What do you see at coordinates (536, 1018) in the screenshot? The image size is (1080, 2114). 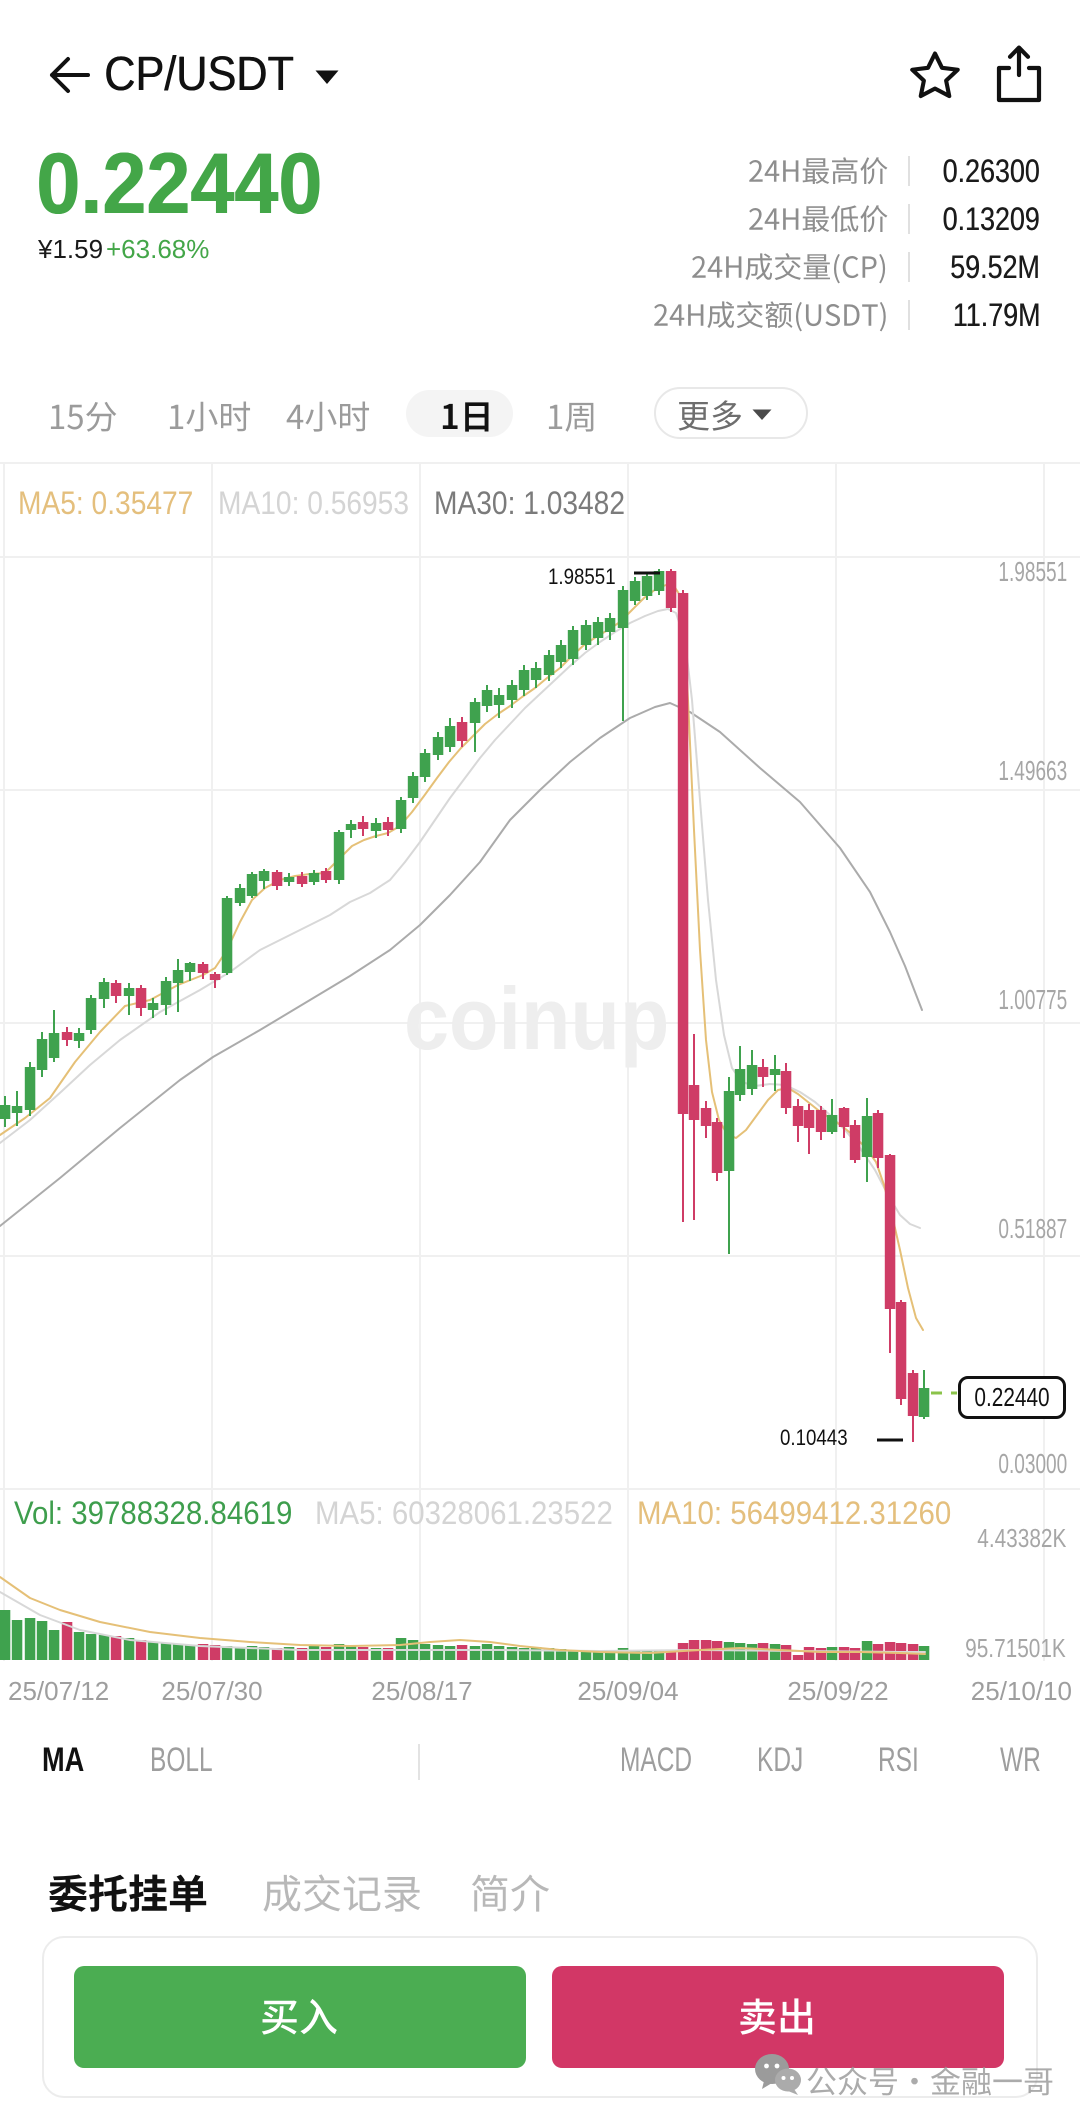 I see `svg-text: coinup` at bounding box center [536, 1018].